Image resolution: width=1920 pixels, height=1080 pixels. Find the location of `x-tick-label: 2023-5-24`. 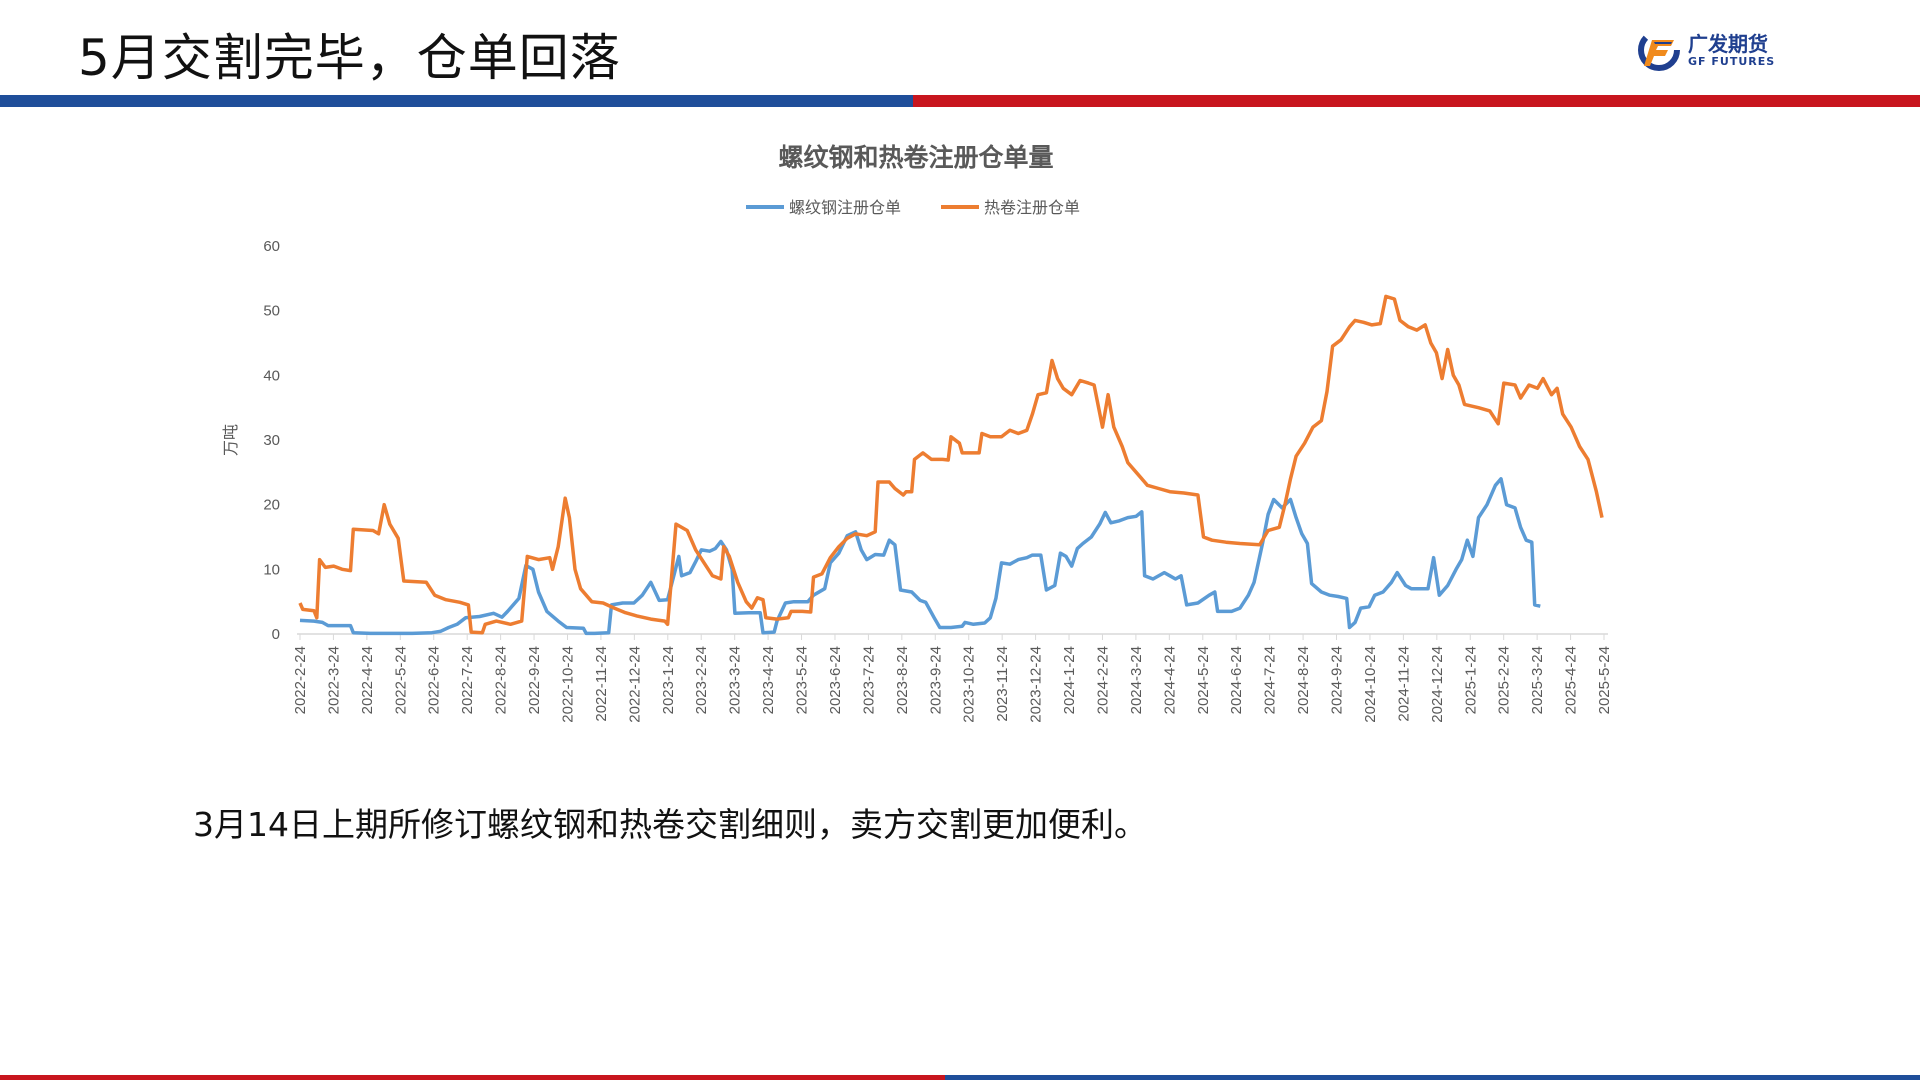

x-tick-label: 2023-5-24 is located at coordinates (802, 680).